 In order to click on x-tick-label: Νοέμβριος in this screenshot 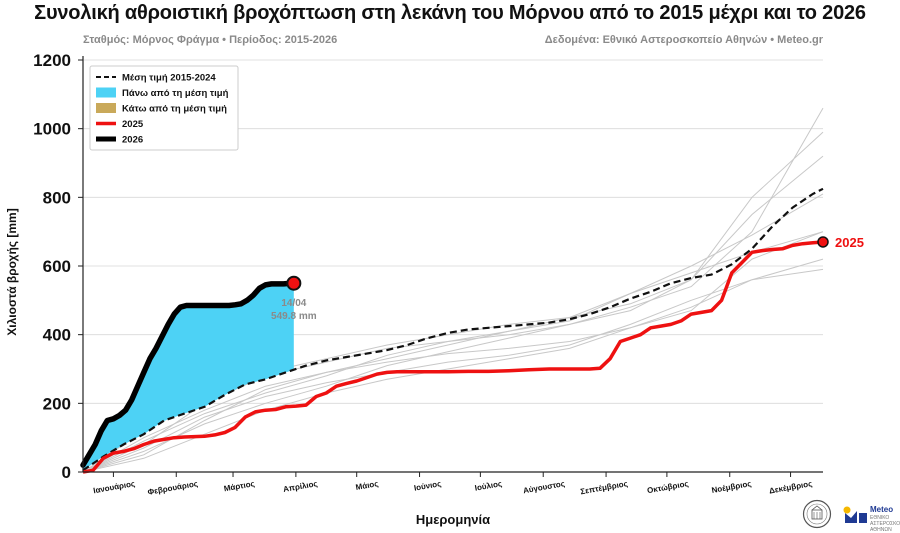, I will do `click(731, 487)`.